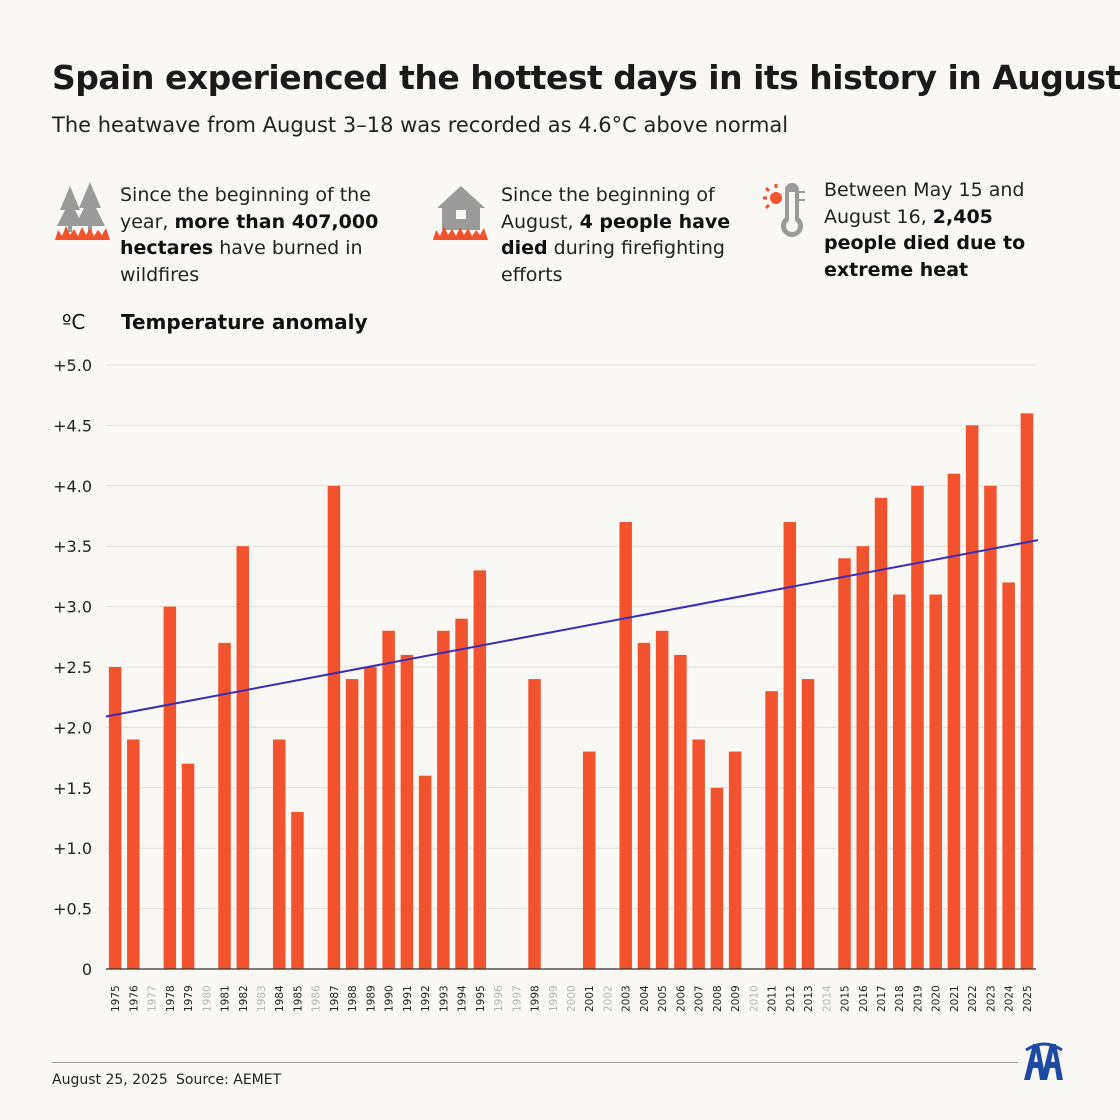  I want to click on bar-2004, so click(644, 805).